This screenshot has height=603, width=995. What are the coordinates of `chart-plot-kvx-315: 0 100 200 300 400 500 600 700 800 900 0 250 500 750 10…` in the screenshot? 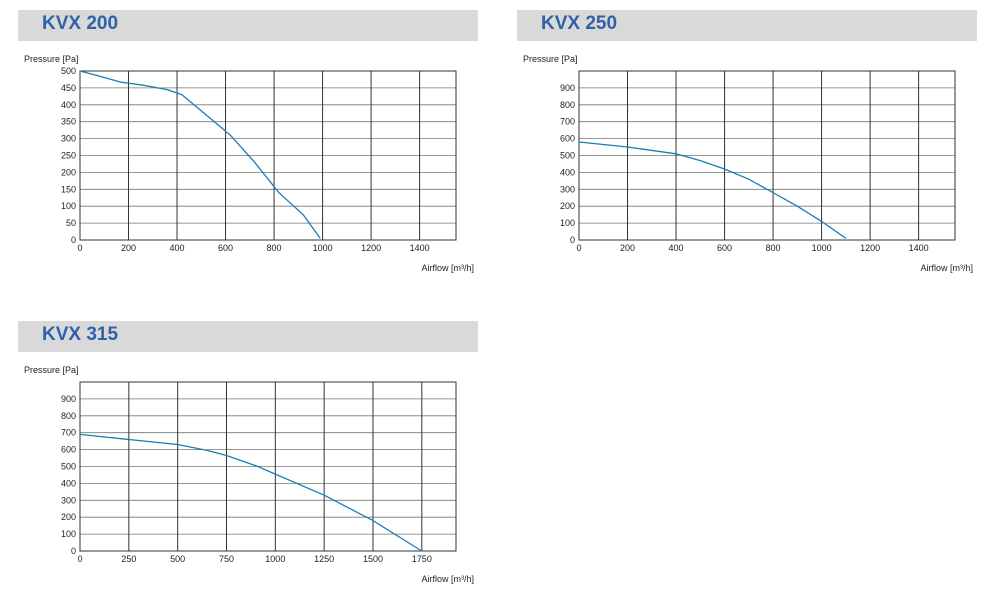 It's located at (259, 472).